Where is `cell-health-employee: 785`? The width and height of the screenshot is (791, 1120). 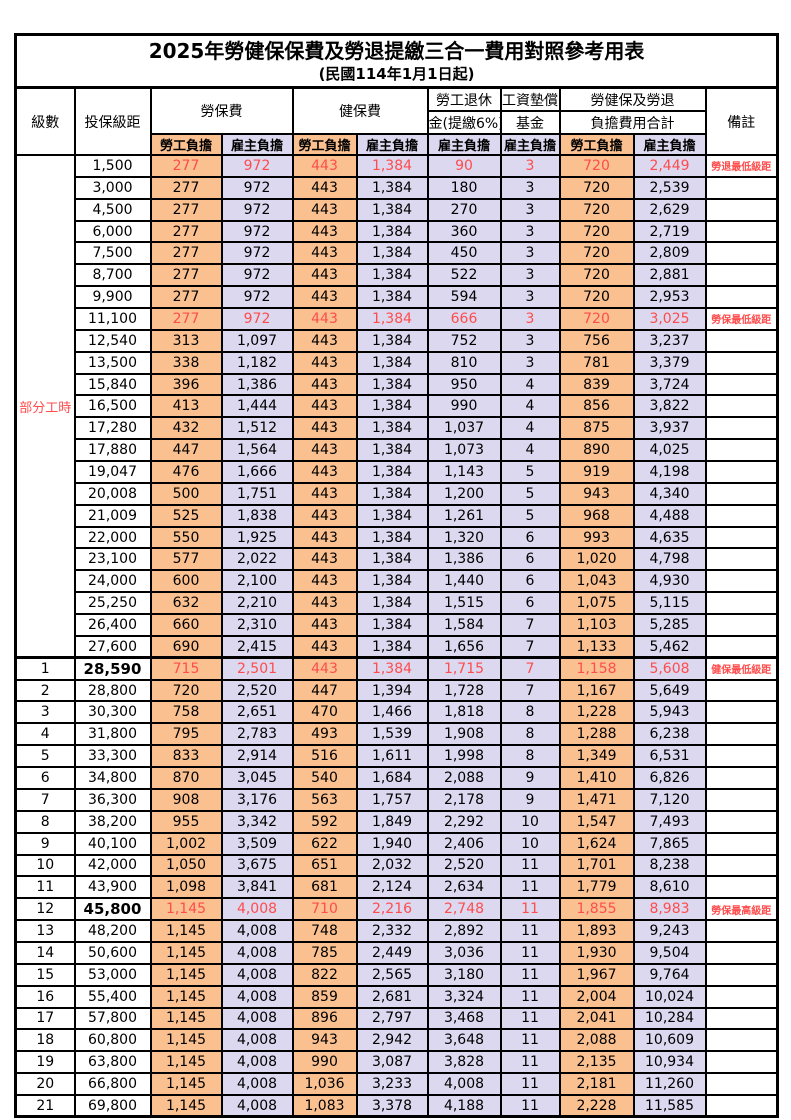 cell-health-employee: 785 is located at coordinates (324, 952).